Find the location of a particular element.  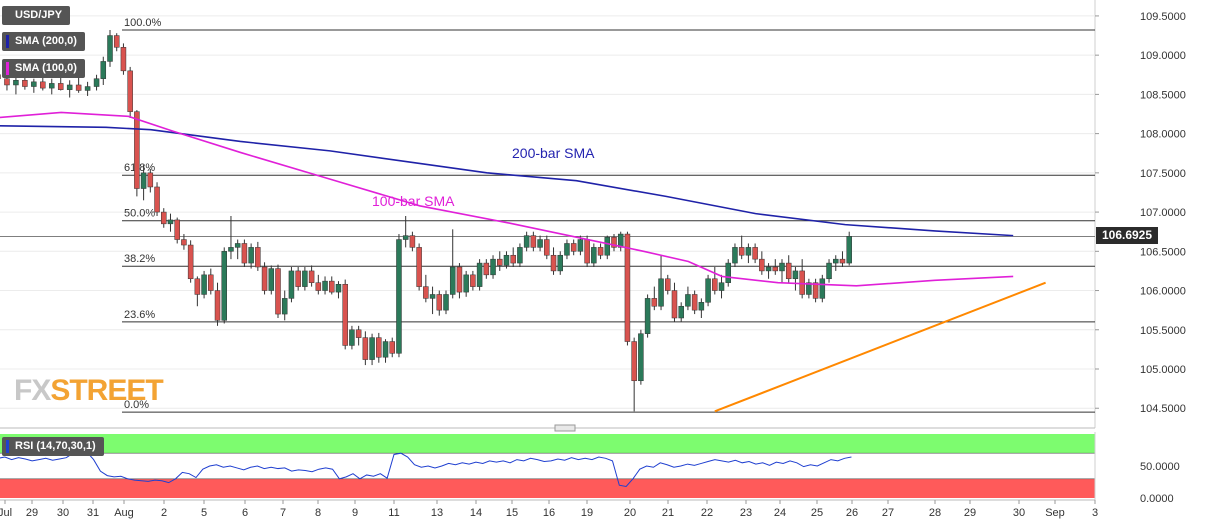

legend-sma100: SMA (100,0) is located at coordinates (43, 68).